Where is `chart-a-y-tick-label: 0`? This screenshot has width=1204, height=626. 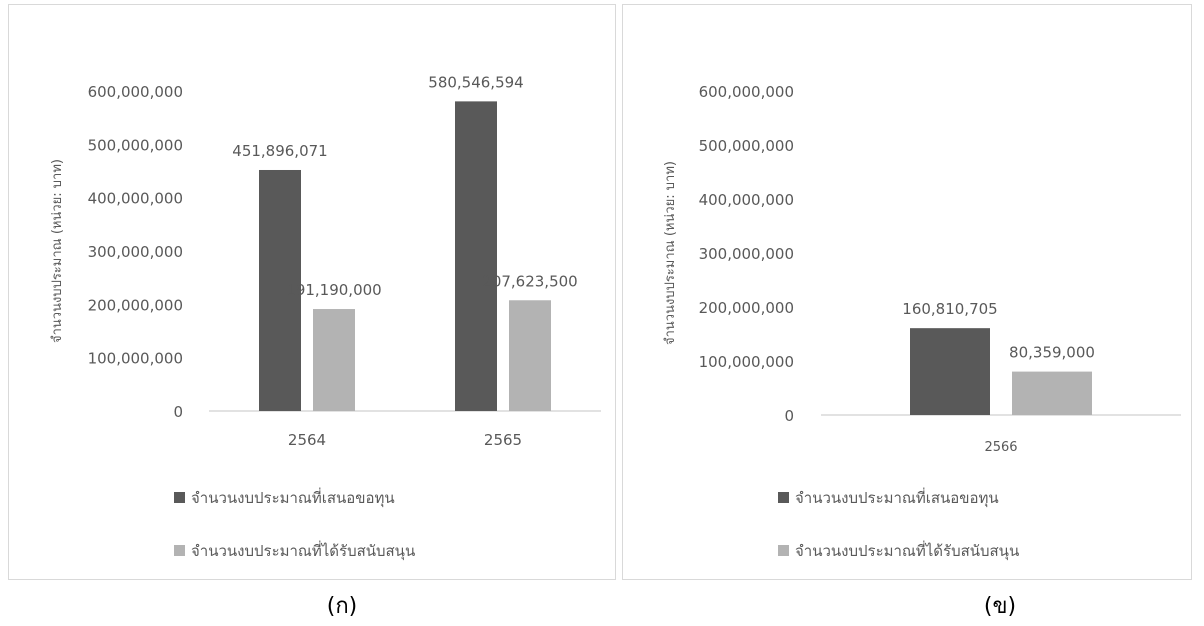
chart-a-y-tick-label: 0 is located at coordinates (178, 412).